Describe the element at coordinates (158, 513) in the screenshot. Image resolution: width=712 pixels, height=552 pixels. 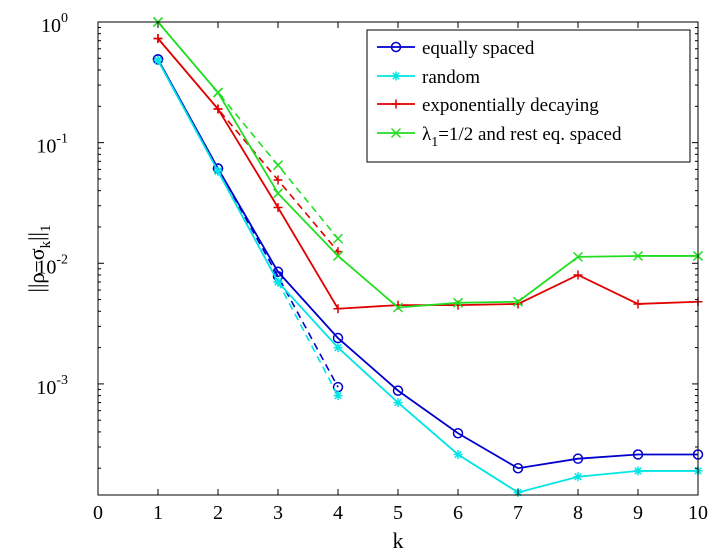
I see `x-tick-label: 1` at that location.